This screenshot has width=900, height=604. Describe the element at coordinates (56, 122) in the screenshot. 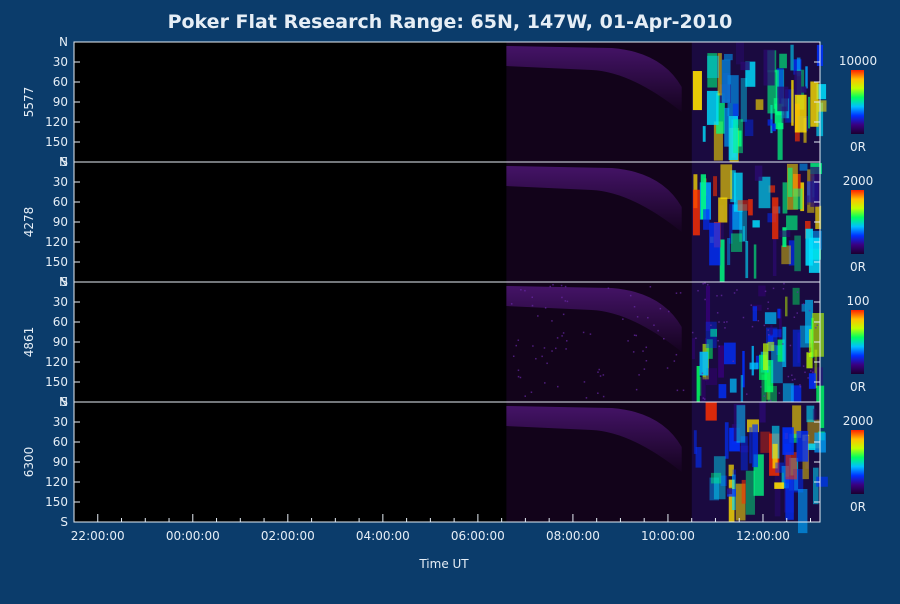

I see `y-tick-label: 120` at that location.